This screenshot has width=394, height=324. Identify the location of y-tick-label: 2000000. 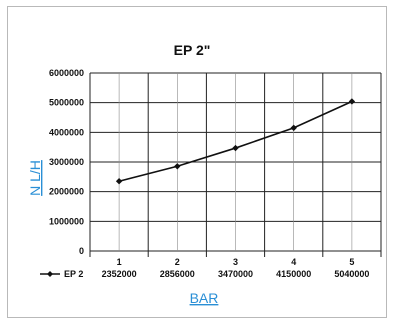
(66, 192).